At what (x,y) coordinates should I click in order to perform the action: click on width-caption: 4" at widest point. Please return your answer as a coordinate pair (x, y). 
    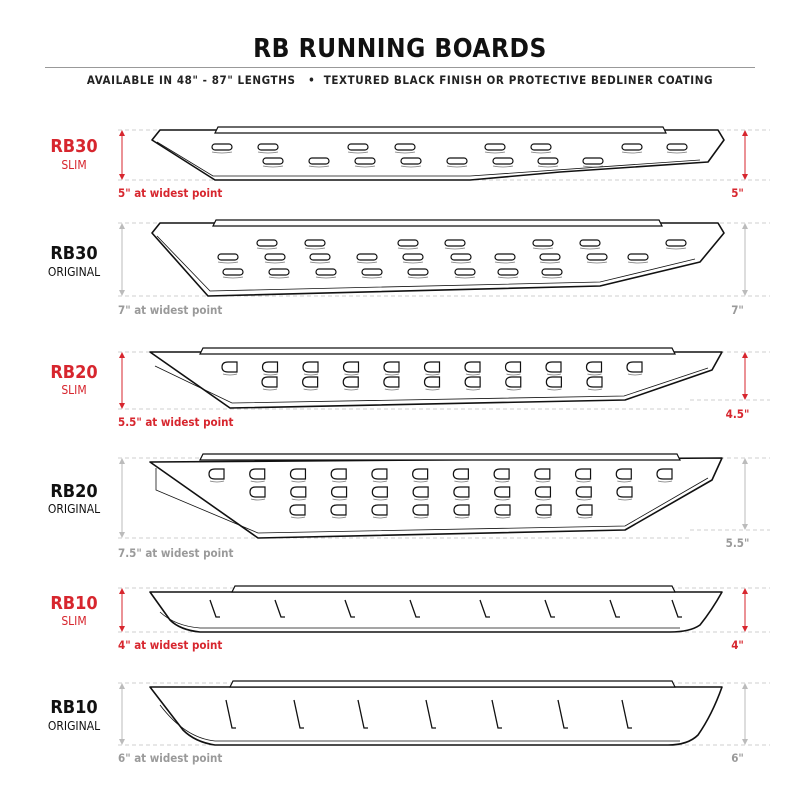
    Looking at the image, I should click on (170, 645).